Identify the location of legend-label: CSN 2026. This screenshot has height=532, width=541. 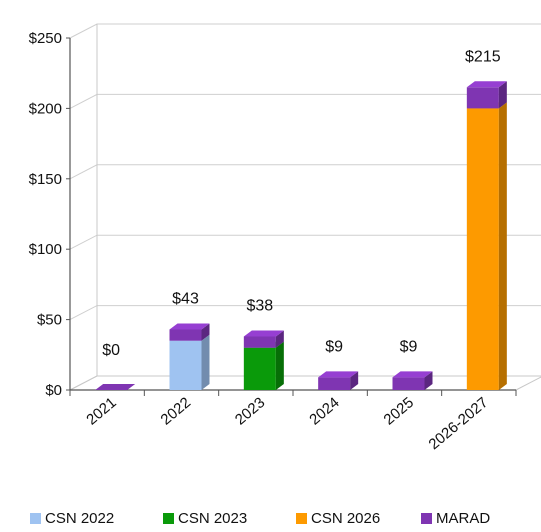
(345, 518).